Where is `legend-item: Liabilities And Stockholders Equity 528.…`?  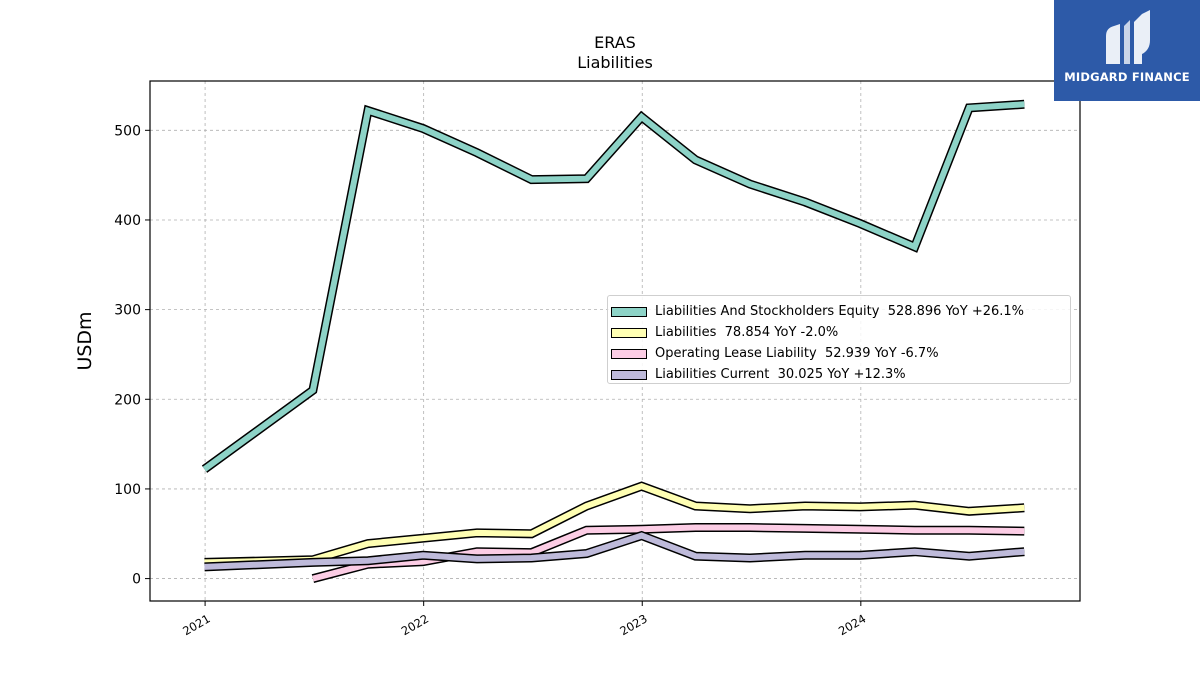 legend-item: Liabilities And Stockholders Equity 528.… is located at coordinates (839, 311).